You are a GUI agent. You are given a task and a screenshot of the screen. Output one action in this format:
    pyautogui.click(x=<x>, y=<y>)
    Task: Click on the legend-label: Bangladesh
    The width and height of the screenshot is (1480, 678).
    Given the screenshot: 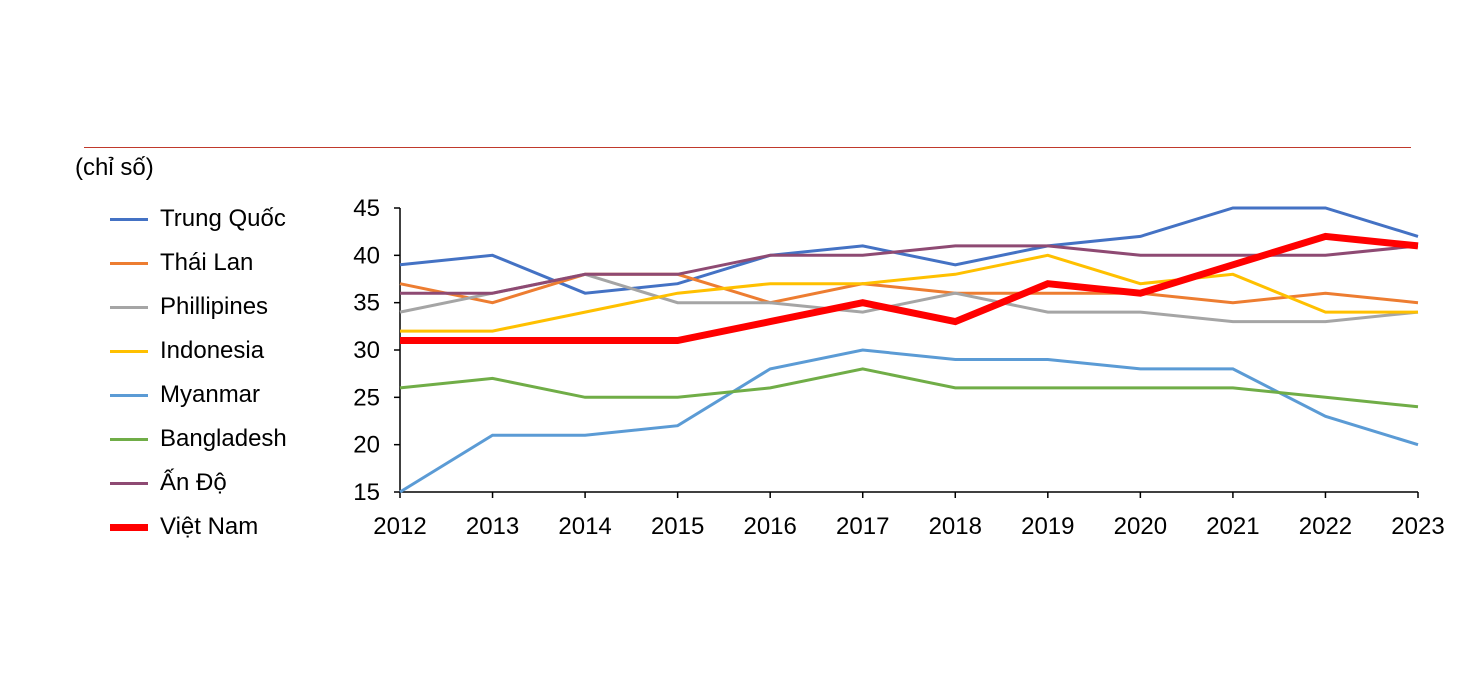 What is the action you would take?
    pyautogui.click(x=223, y=438)
    